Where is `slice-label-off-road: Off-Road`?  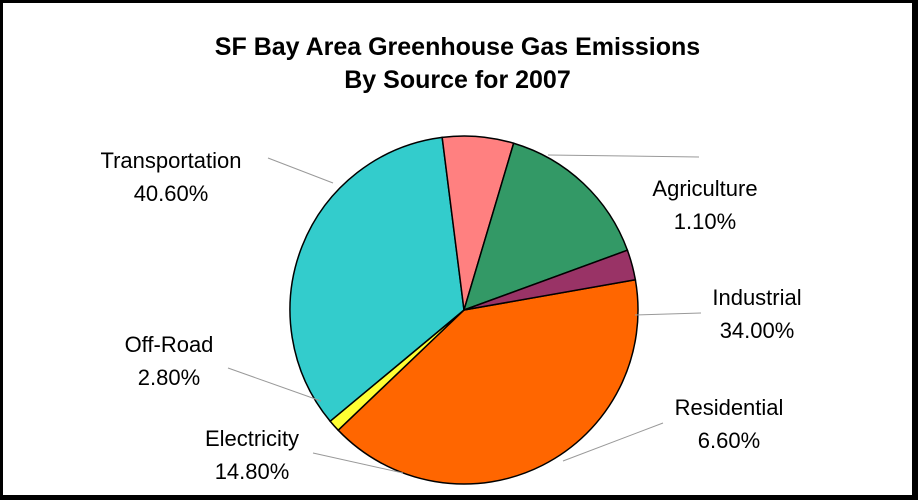
slice-label-off-road: Off-Road is located at coordinates (169, 344).